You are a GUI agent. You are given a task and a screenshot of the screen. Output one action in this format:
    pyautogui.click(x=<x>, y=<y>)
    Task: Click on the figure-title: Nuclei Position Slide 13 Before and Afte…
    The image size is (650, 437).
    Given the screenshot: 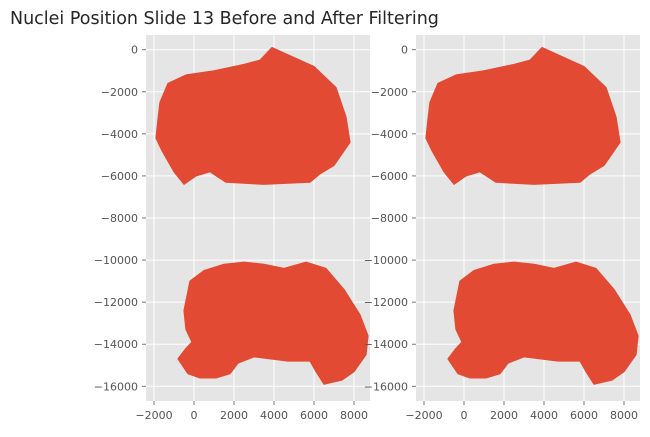 What is the action you would take?
    pyautogui.click(x=224, y=19)
    